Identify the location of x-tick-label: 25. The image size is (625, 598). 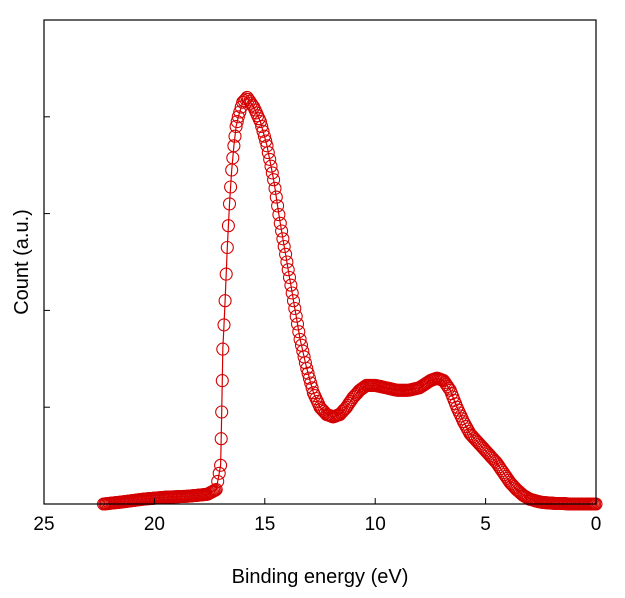
(43, 524).